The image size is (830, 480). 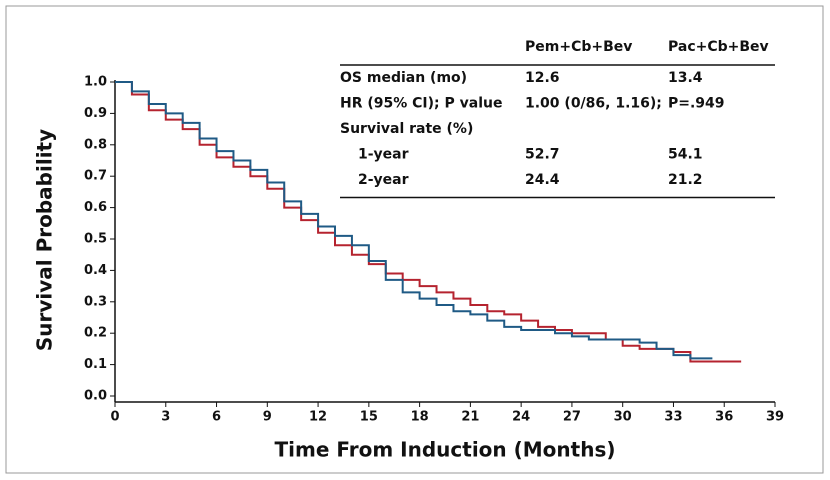 I want to click on y-tick-label: 0.0, so click(x=95, y=396).